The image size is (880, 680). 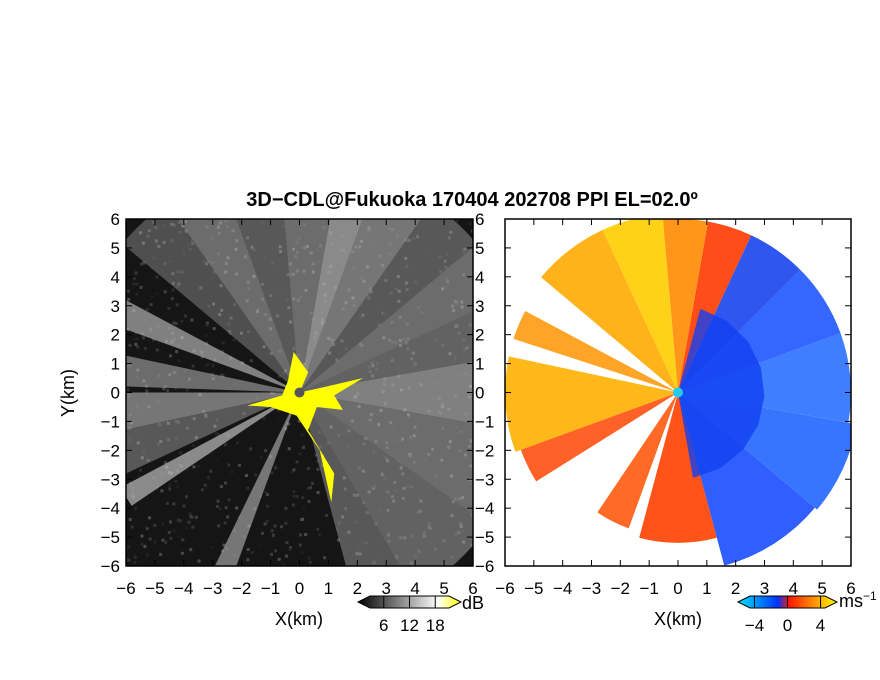 What do you see at coordinates (110, 479) in the screenshot?
I see `y-tick-label: −3` at bounding box center [110, 479].